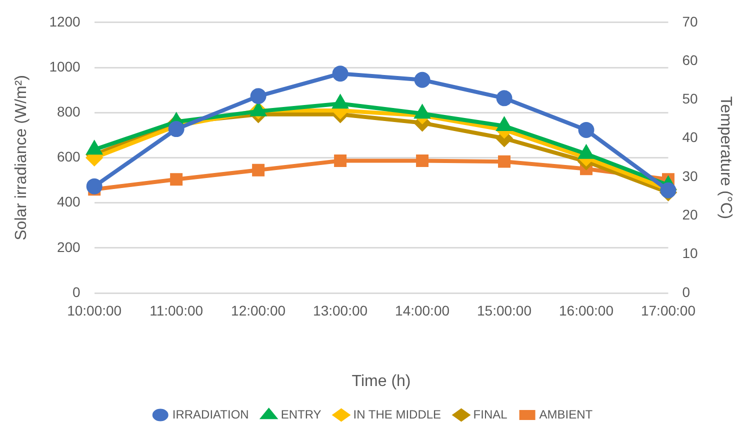 This screenshot has height=433, width=747. What do you see at coordinates (68, 246) in the screenshot?
I see `y-tick-label: 200` at bounding box center [68, 246].